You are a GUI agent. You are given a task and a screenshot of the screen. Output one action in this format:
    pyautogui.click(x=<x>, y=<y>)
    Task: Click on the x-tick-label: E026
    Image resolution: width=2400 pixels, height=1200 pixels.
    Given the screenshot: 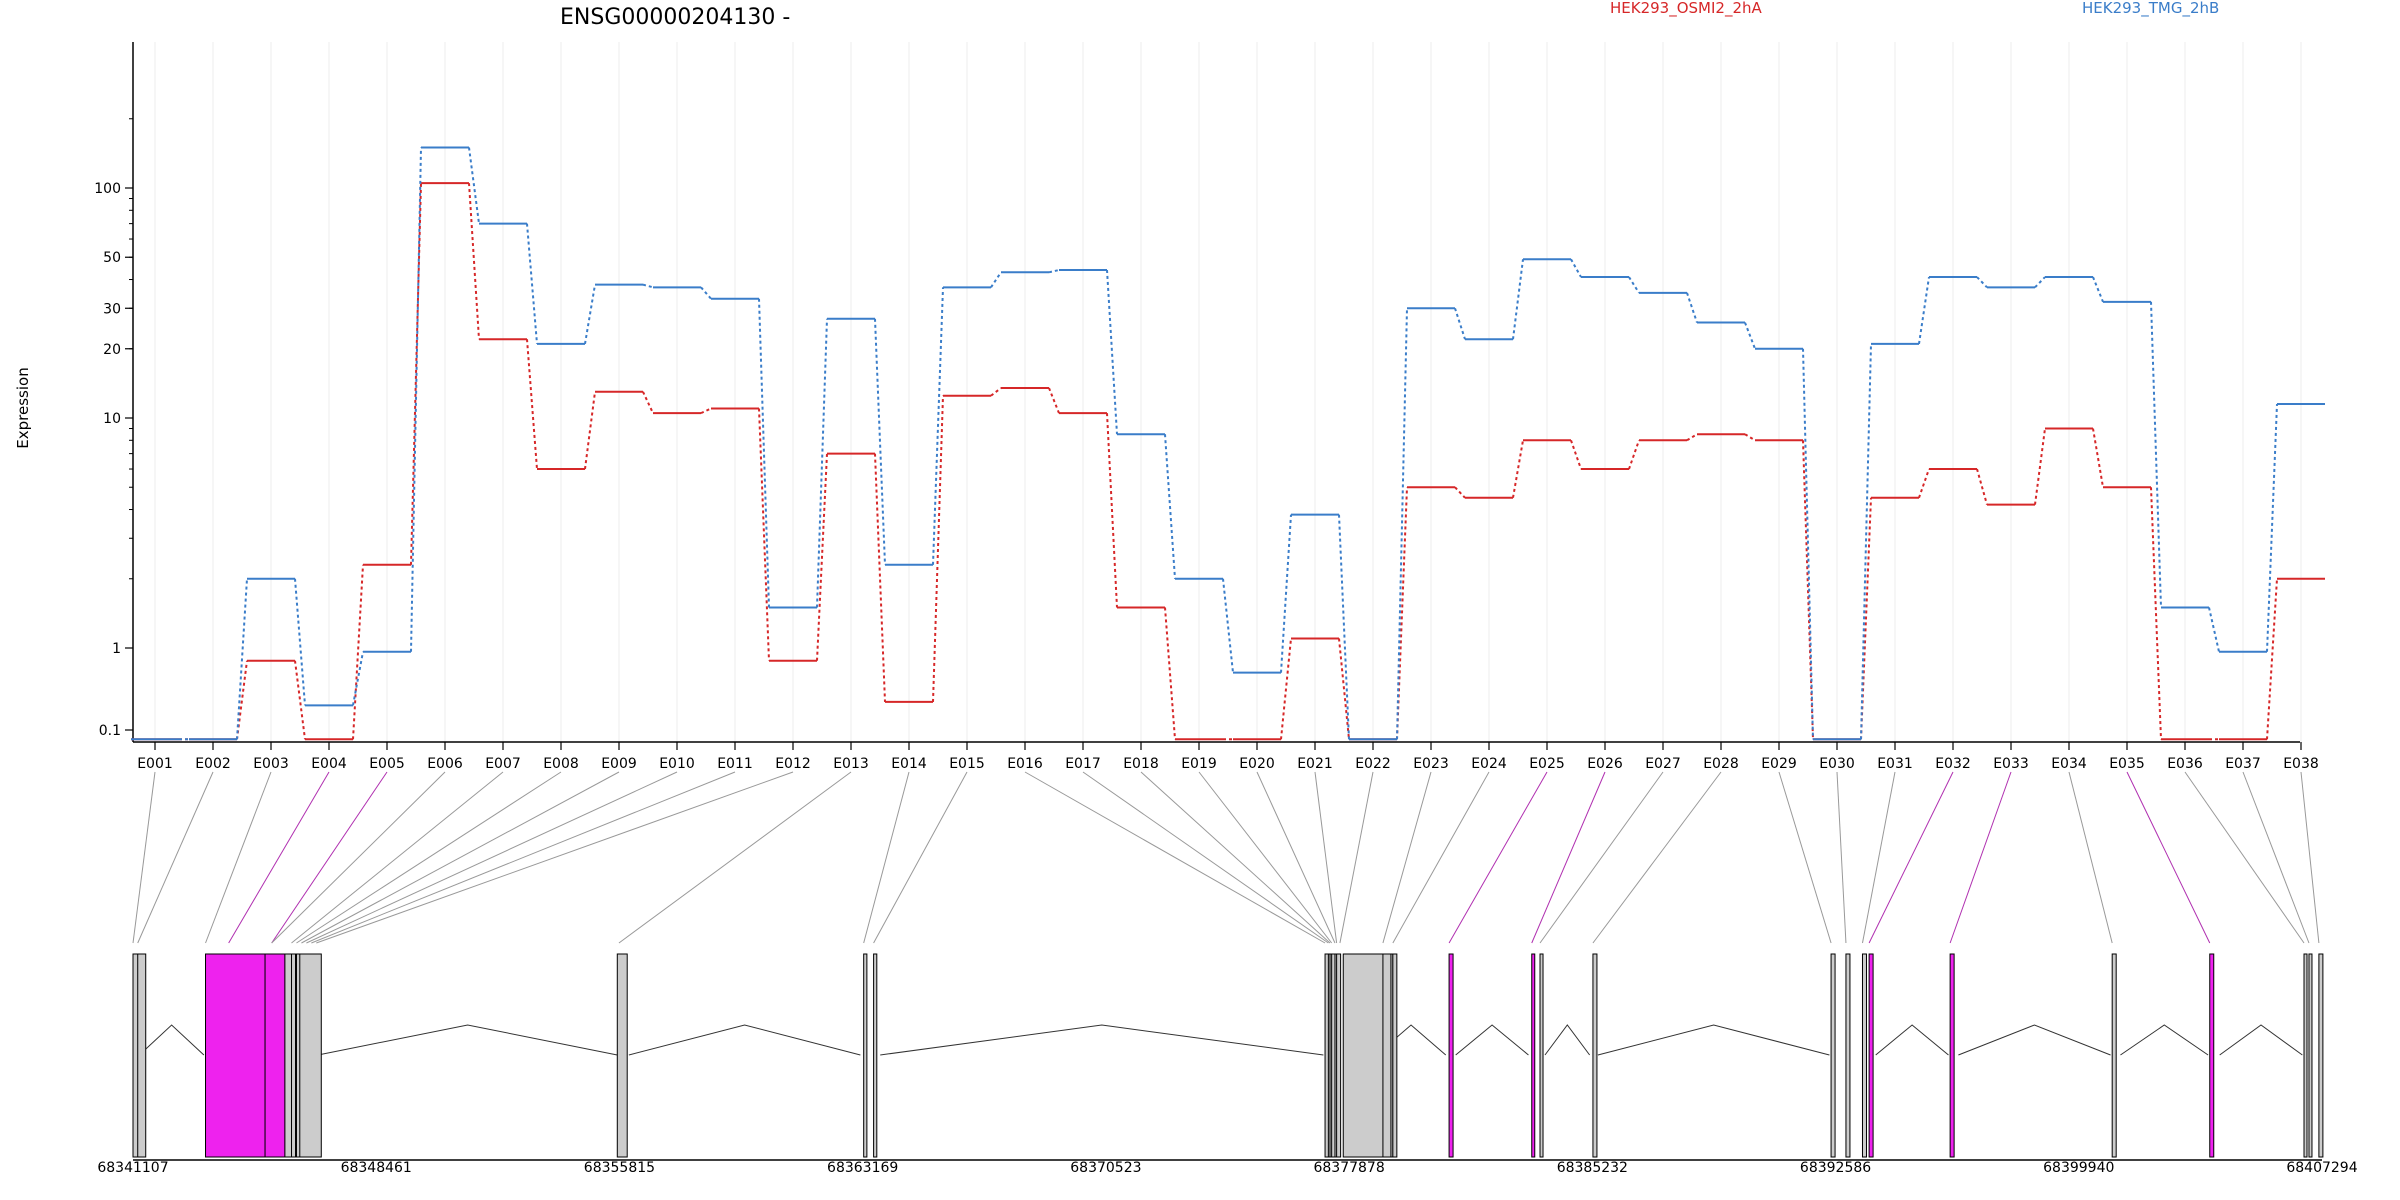 What is the action you would take?
    pyautogui.click(x=1605, y=764)
    